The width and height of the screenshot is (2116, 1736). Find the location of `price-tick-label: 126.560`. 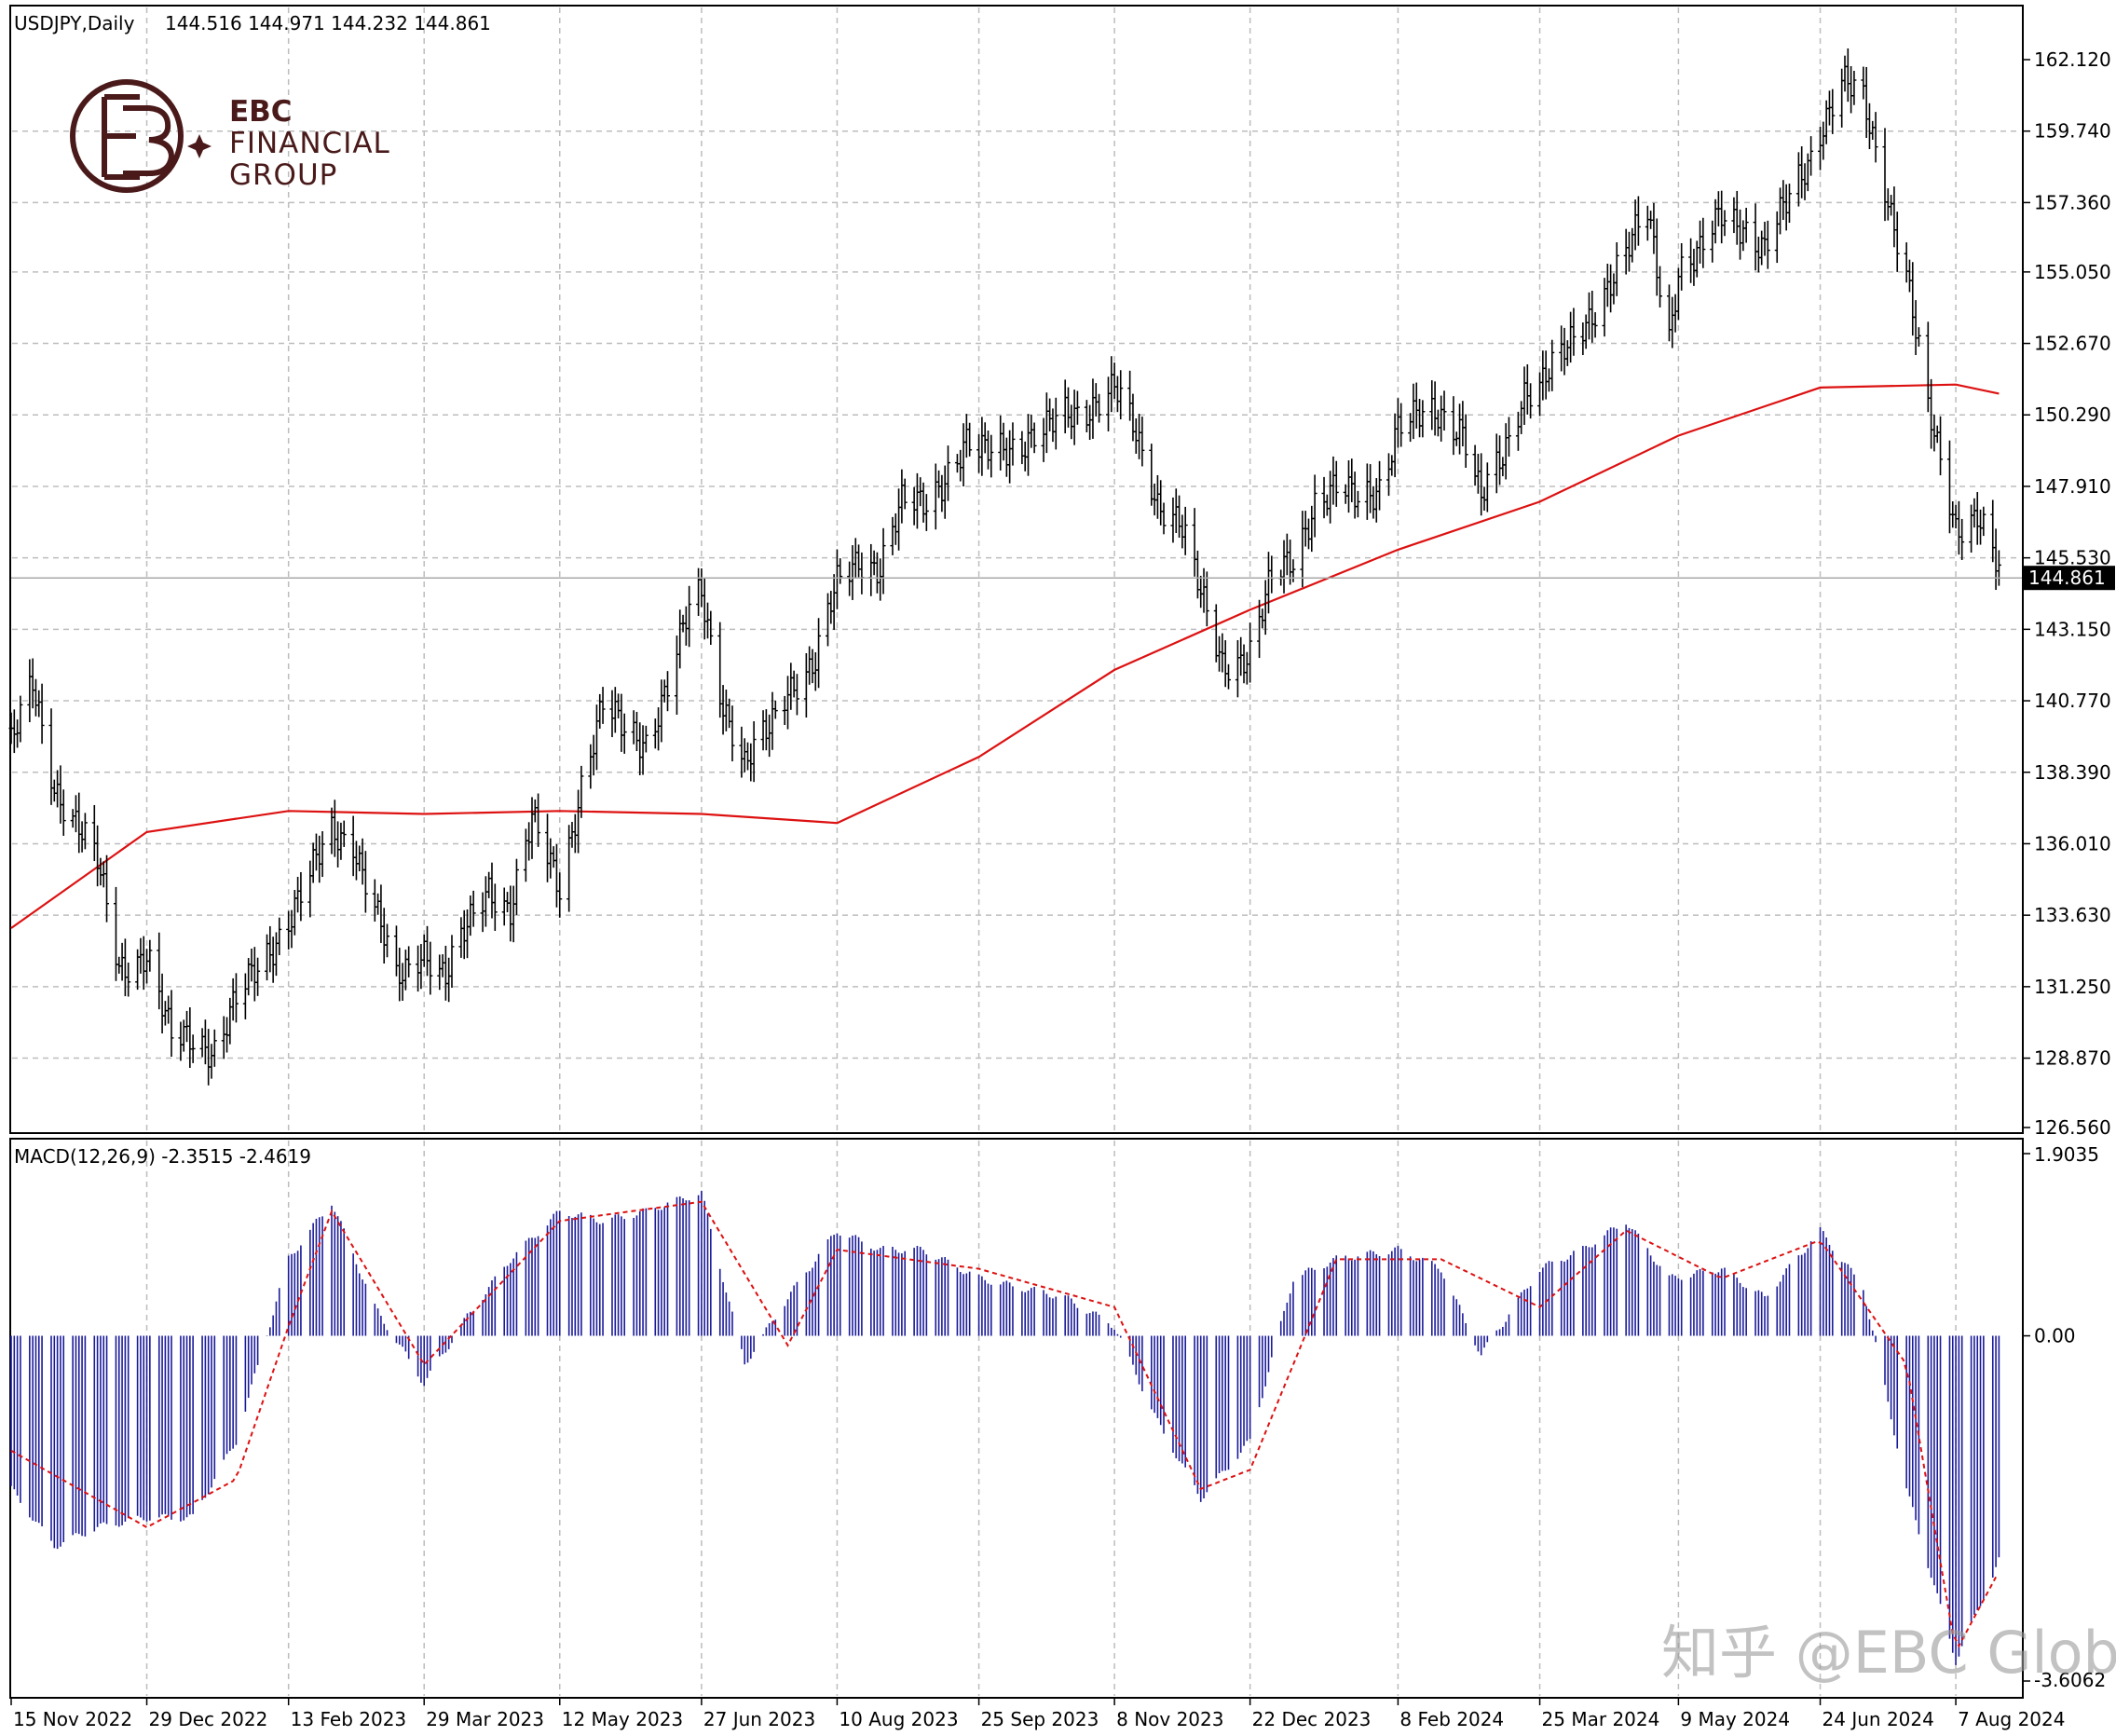

price-tick-label: 126.560 is located at coordinates (2072, 1127).